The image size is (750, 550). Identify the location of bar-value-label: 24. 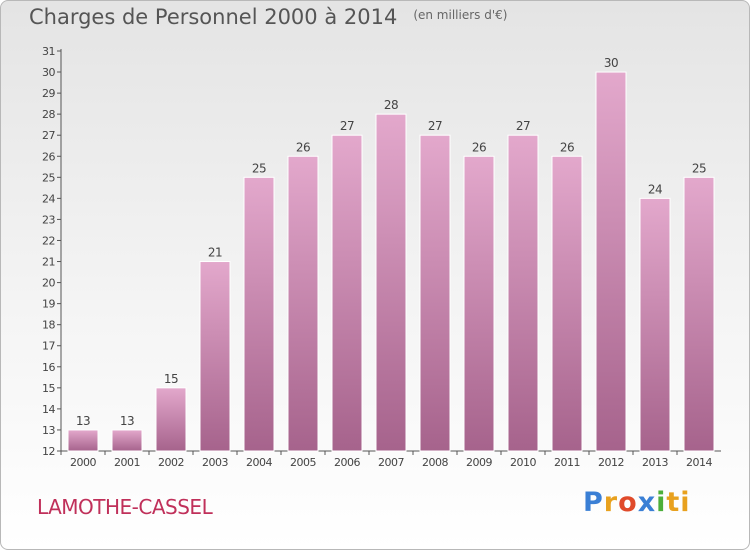
(655, 189).